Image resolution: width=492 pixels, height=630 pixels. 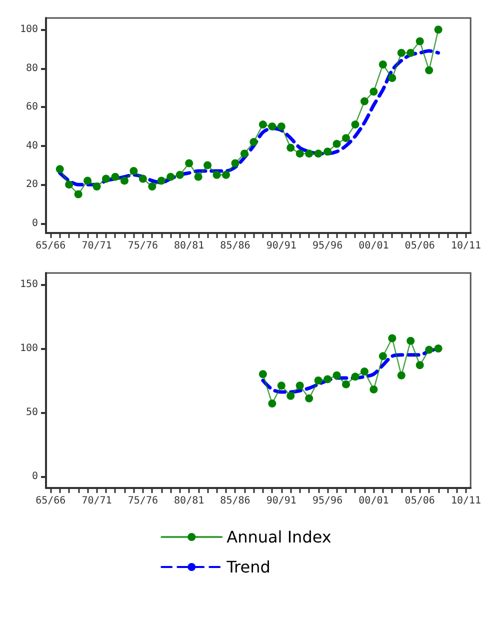 I want to click on y-tick-label: 50, so click(x=32, y=412).